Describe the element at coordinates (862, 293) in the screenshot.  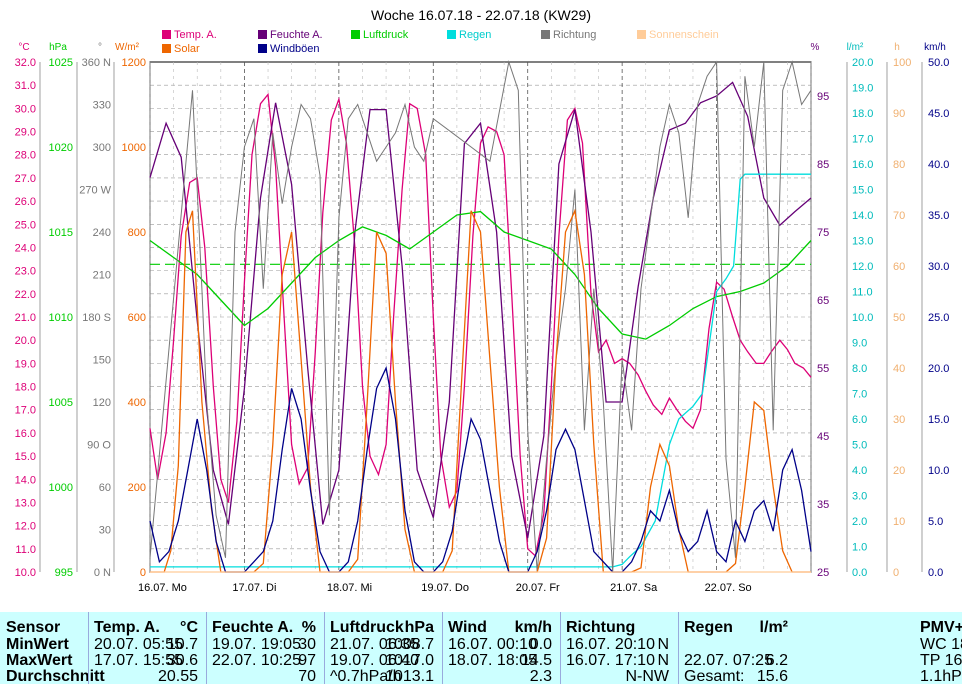
I see `tick-label-regen: 11.0` at that location.